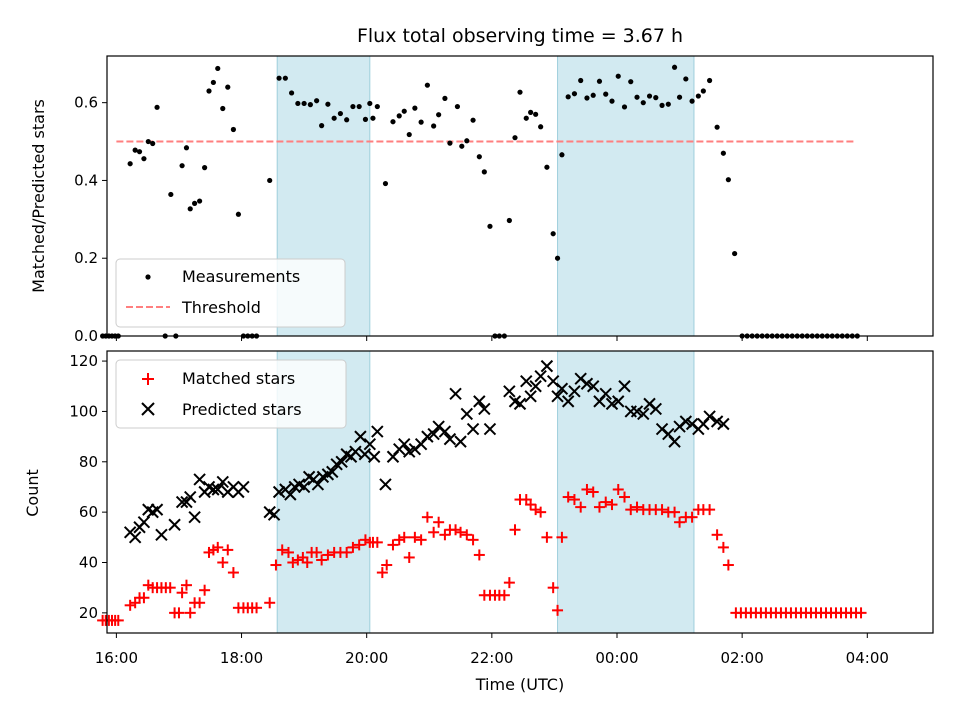  Describe the element at coordinates (86, 103) in the screenshot. I see `top-ytick-label: 0.6` at that location.